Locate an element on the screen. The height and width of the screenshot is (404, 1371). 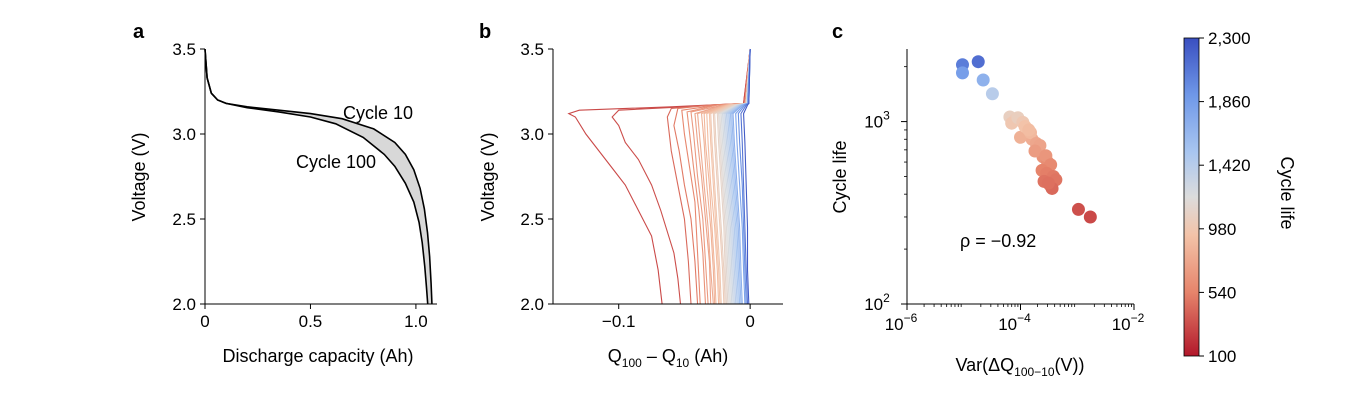
panel-c-plot: 10⁻⁶ 10⁻⁴ 10⁻² 10² 10³ is located at coordinates (1004, 191).